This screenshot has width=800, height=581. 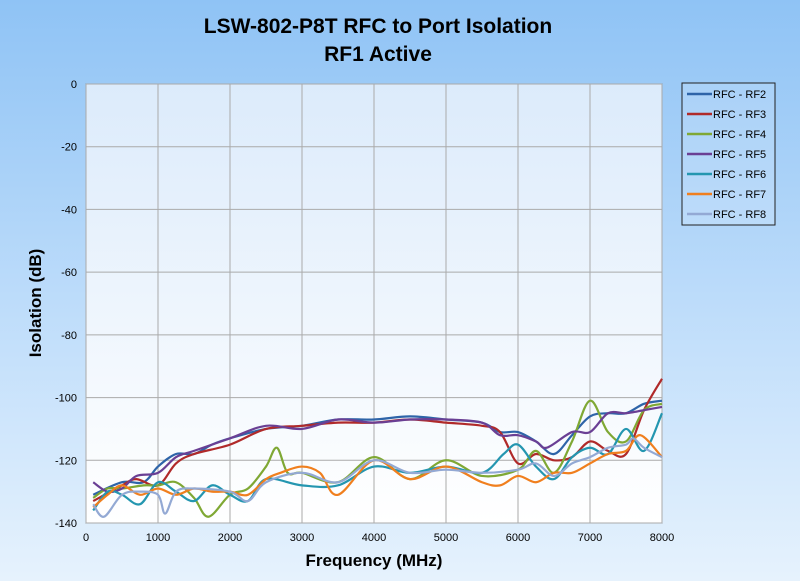 What do you see at coordinates (69, 210) in the screenshot?
I see `y-tick-label: -40` at bounding box center [69, 210].